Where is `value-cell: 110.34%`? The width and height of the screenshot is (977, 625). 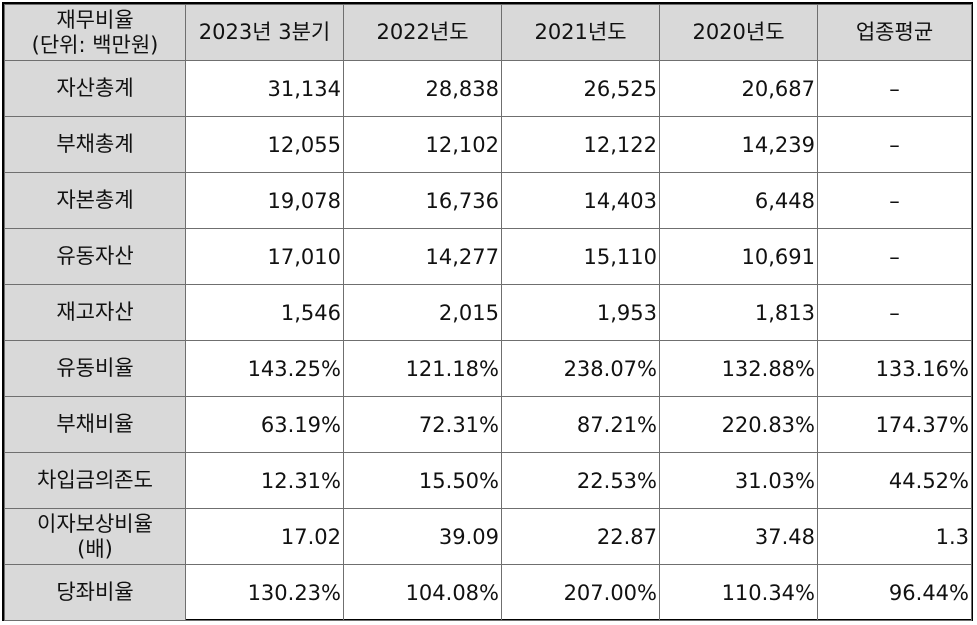 value-cell: 110.34% is located at coordinates (738, 592).